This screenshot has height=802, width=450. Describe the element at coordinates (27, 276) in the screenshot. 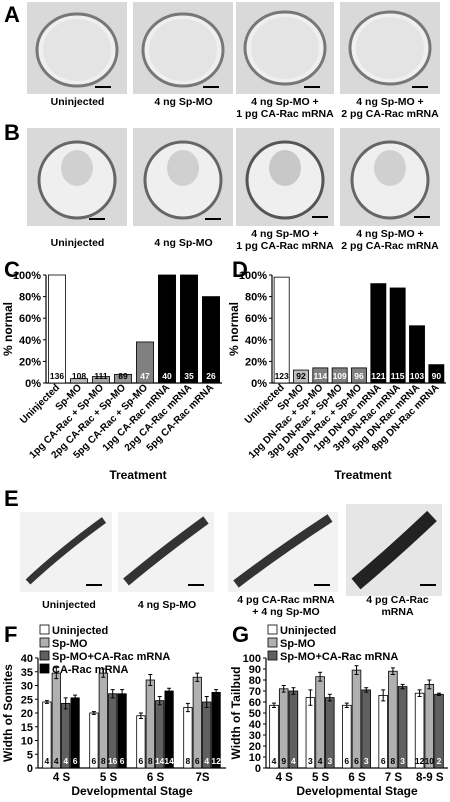

I see `y-tick-label: 100%` at that location.